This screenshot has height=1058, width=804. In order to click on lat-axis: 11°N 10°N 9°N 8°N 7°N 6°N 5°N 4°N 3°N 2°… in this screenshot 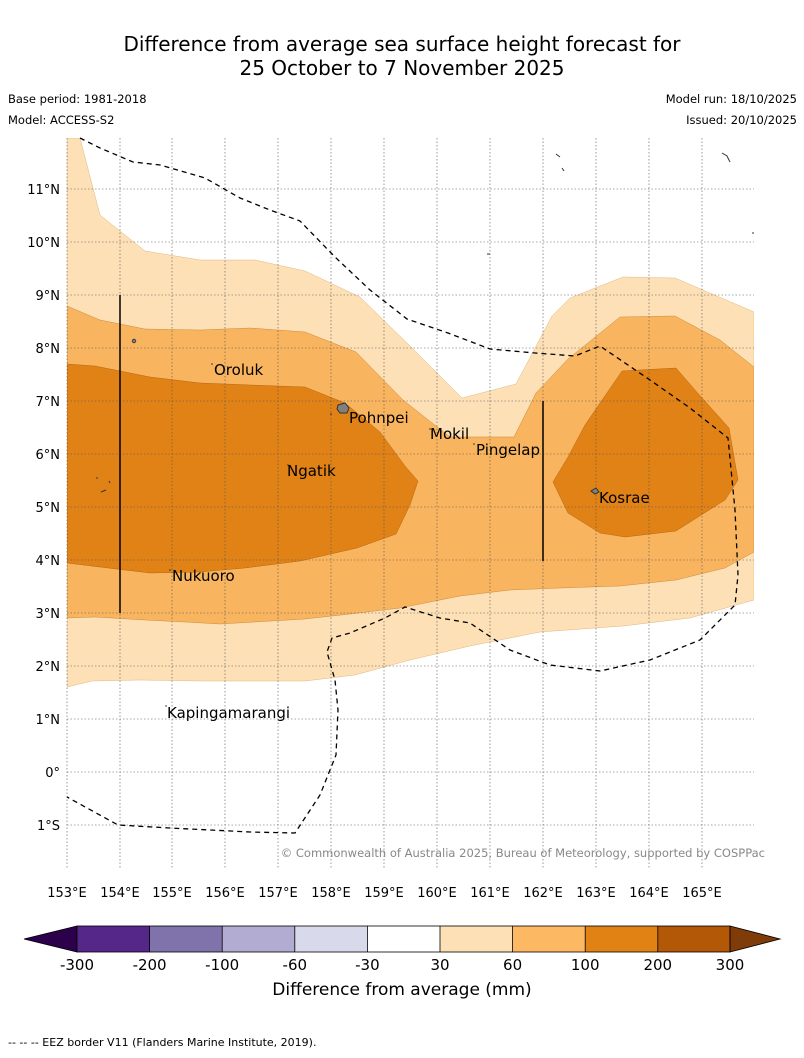, I will do `click(43, 508)`.